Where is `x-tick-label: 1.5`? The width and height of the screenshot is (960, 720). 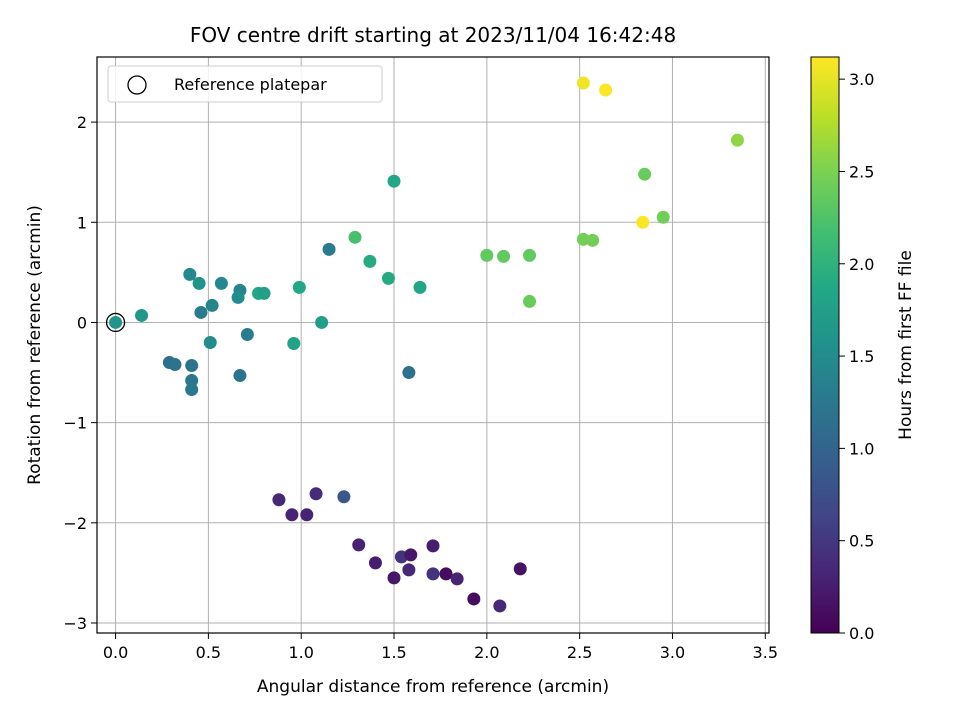 x-tick-label: 1.5 is located at coordinates (393, 652).